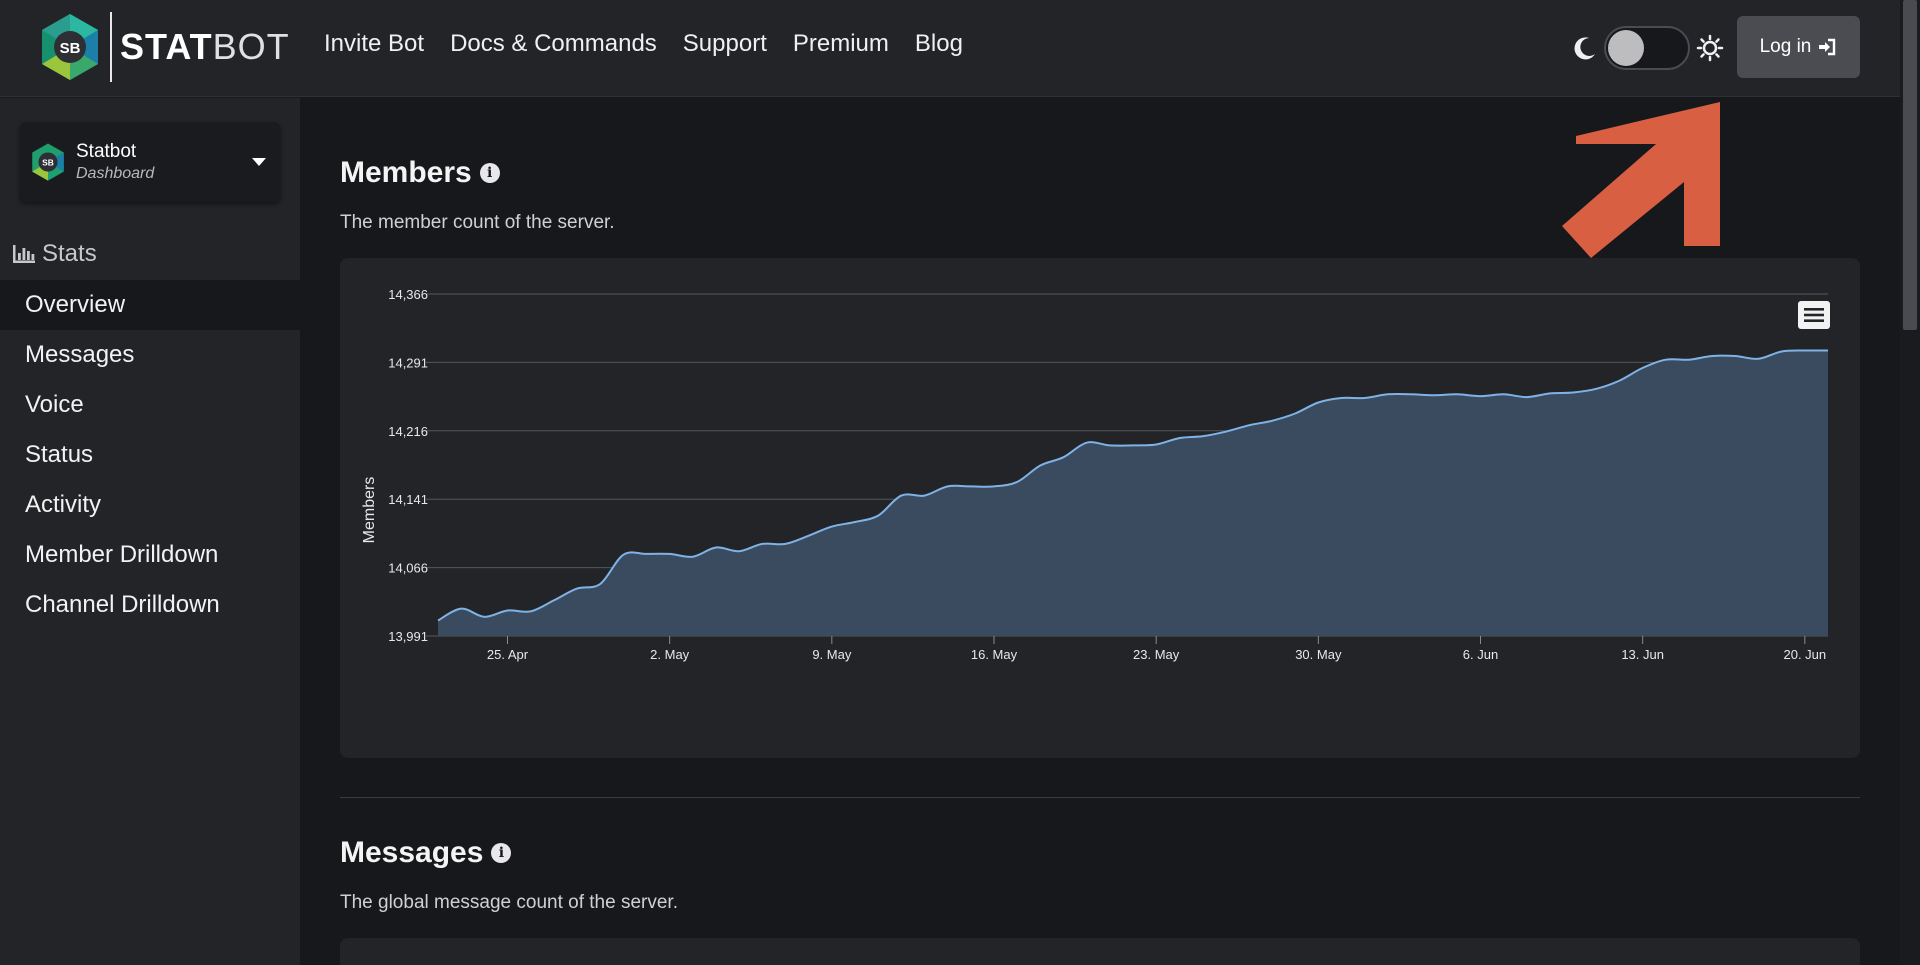 This screenshot has width=1920, height=965. What do you see at coordinates (1827, 47) in the screenshot?
I see `sign-in-icon` at bounding box center [1827, 47].